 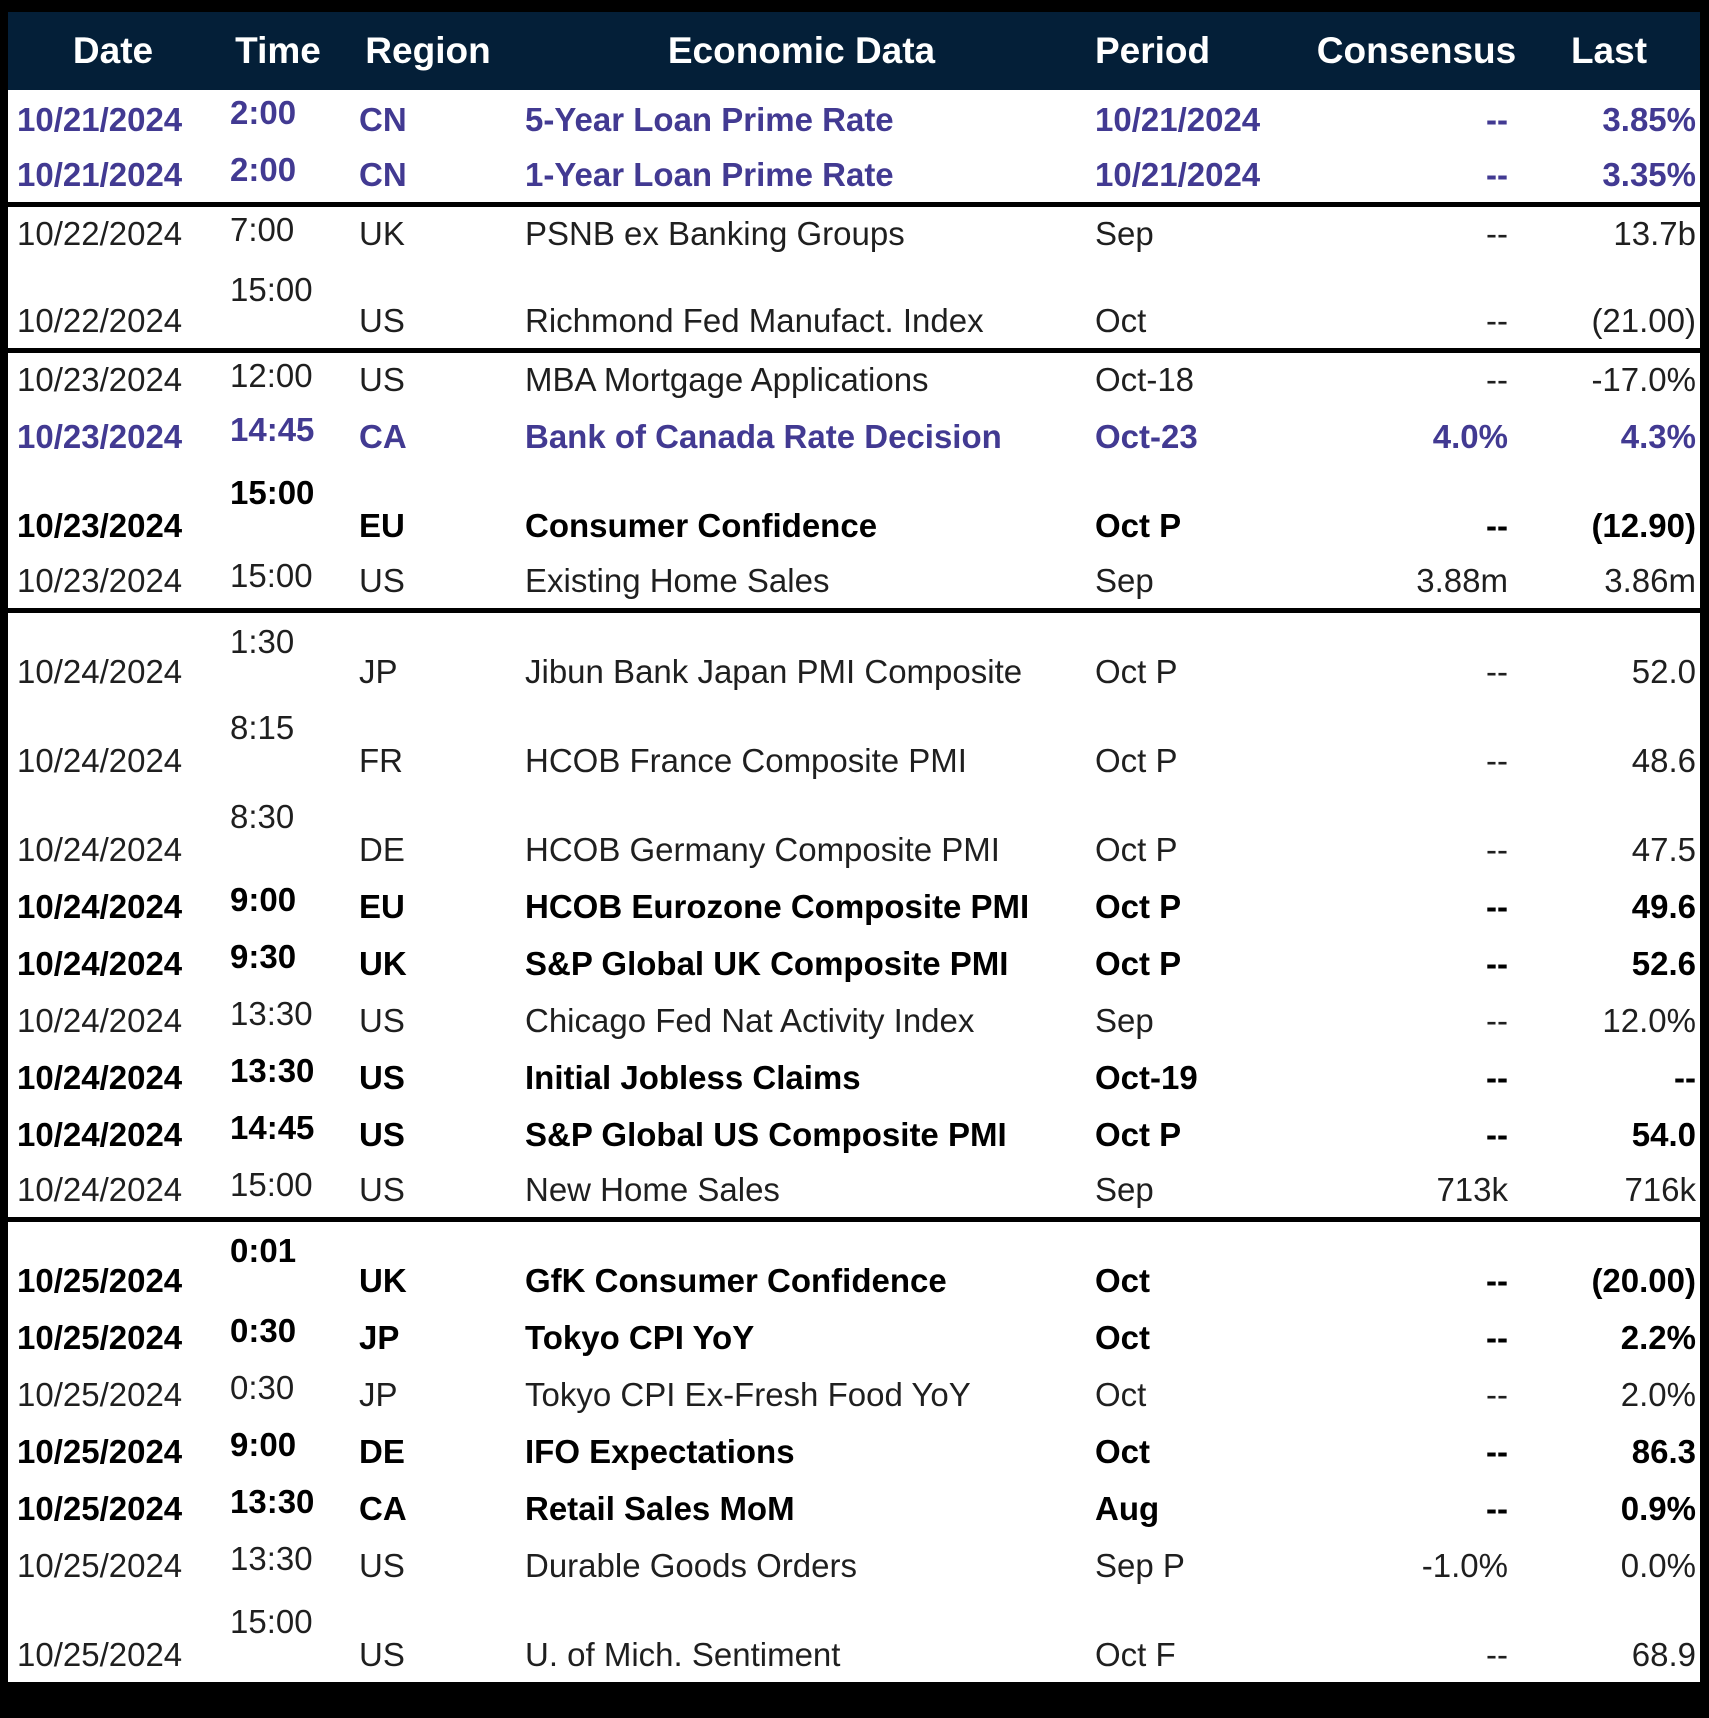 I want to click on cell-period: Sep P, so click(x=1140, y=1565).